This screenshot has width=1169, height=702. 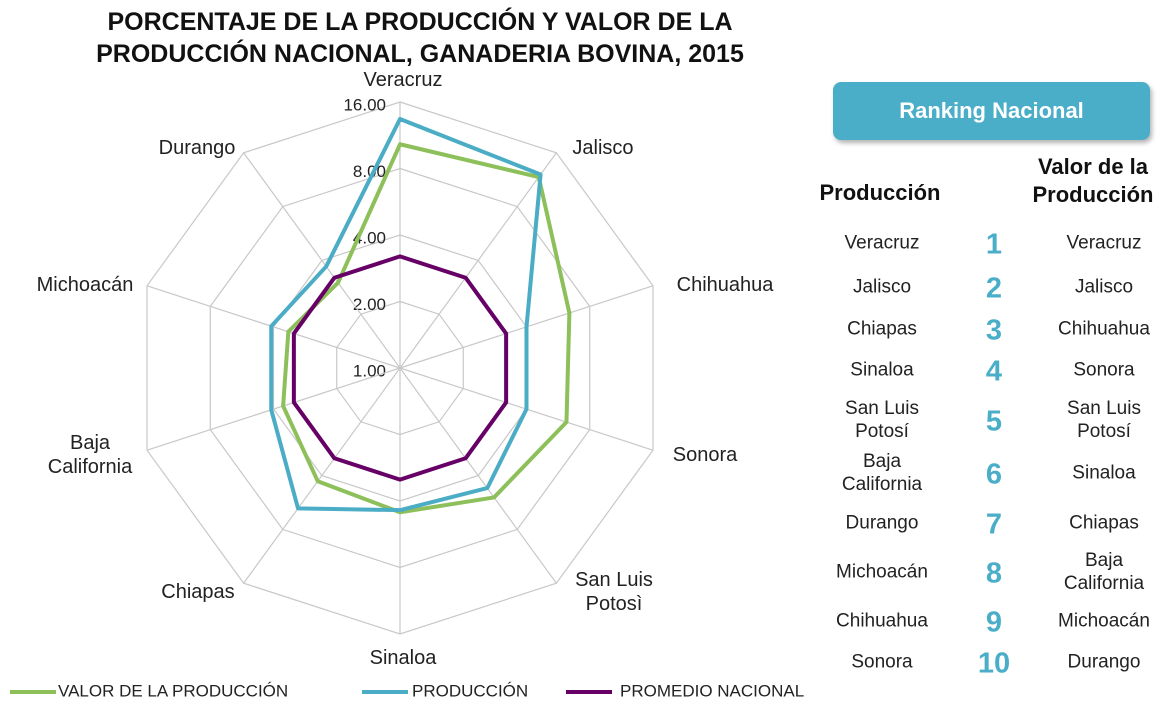 What do you see at coordinates (1104, 329) in the screenshot?
I see `value-cell: Chihuahua` at bounding box center [1104, 329].